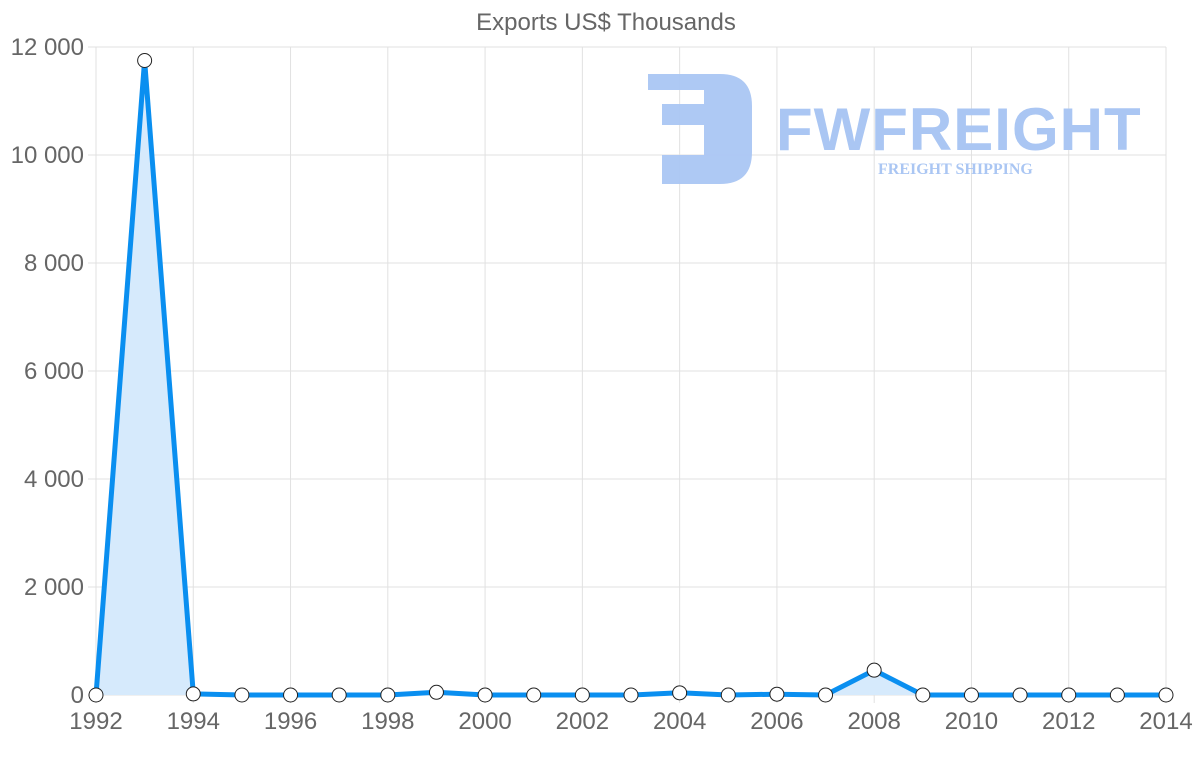 This screenshot has width=1200, height=763. Describe the element at coordinates (47, 47) in the screenshot. I see `y-tick-label: 12 000` at that location.